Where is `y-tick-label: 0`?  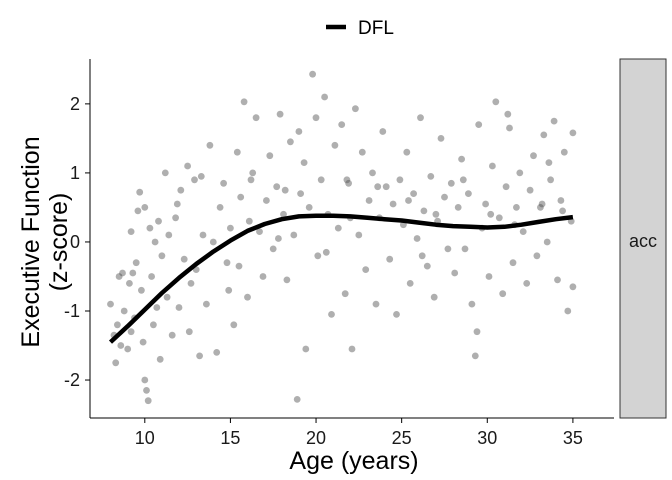 y-tick-label: 0 is located at coordinates (75, 242).